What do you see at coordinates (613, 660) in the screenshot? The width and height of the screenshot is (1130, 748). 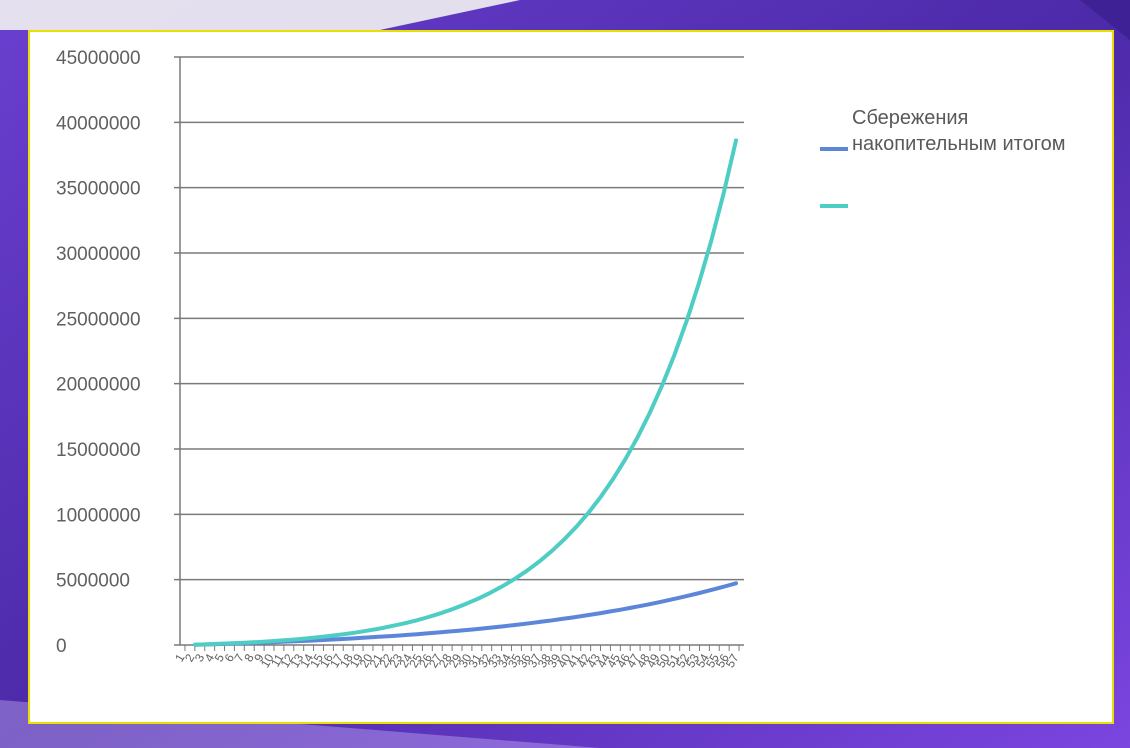 I see `x-tick-label: 45` at bounding box center [613, 660].